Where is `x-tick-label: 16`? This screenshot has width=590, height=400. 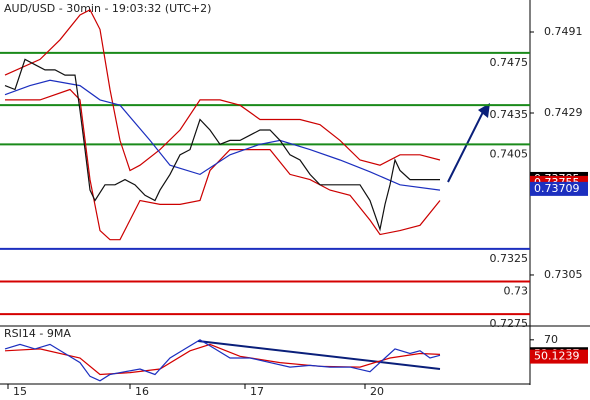
x-tick-label: 16 is located at coordinates (142, 391).